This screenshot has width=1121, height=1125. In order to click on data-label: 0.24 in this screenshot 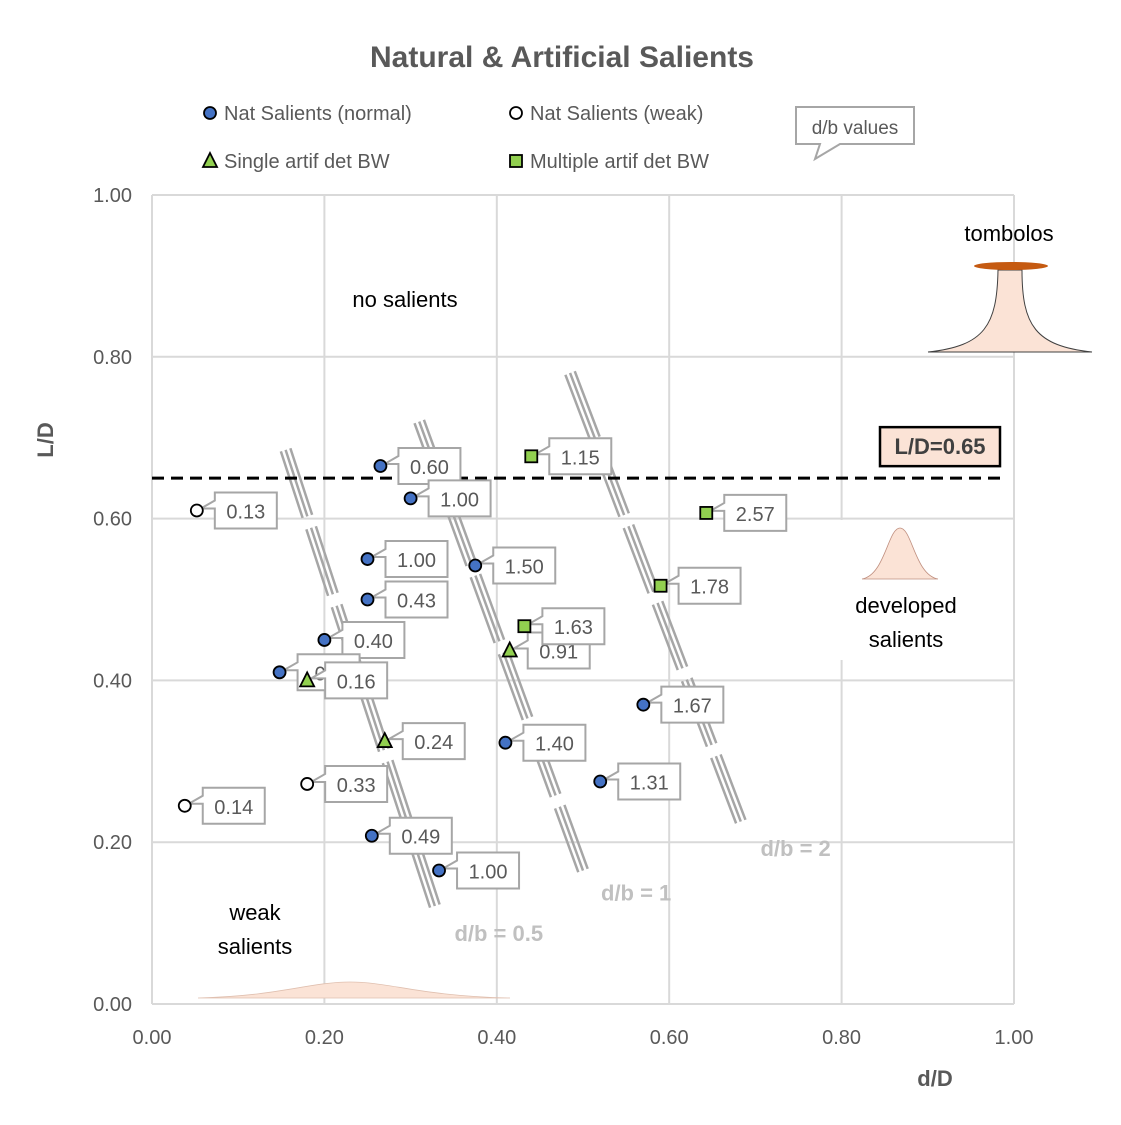, I will do `click(433, 743)`.